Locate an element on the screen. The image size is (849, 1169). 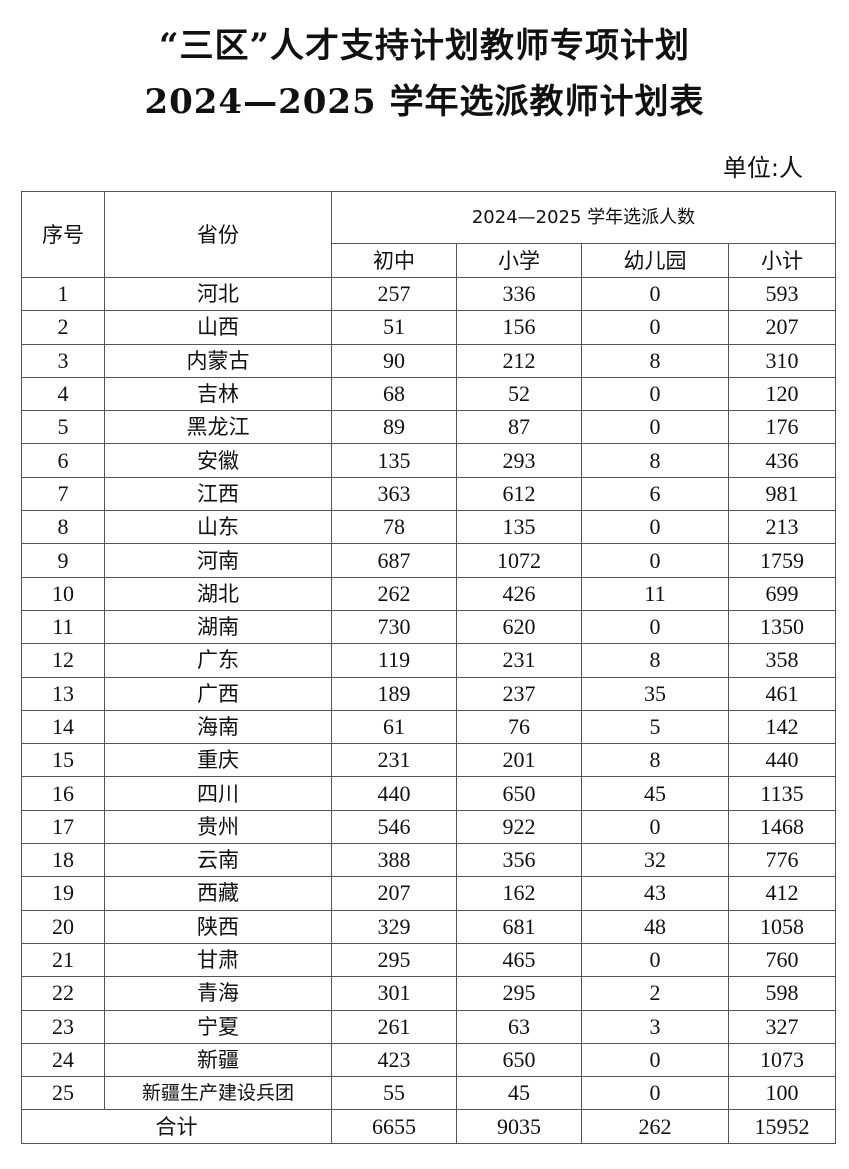
table-row: 15 重庆 231 201 8 440 is located at coordinates (429, 760).